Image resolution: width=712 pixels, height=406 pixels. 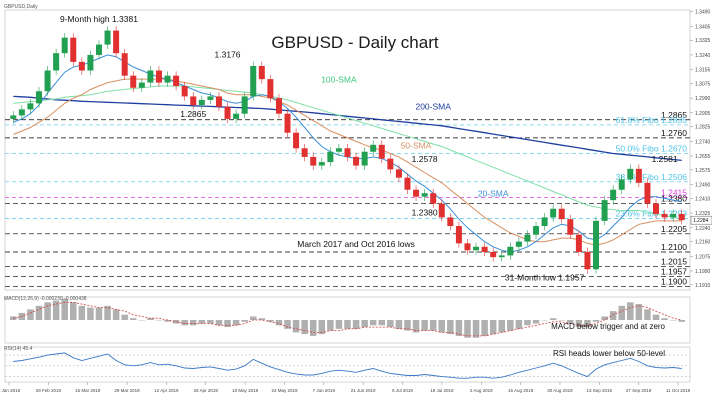 What do you see at coordinates (703, 243) in the screenshot?
I see `y-tick-label: 1.2160` at bounding box center [703, 243].